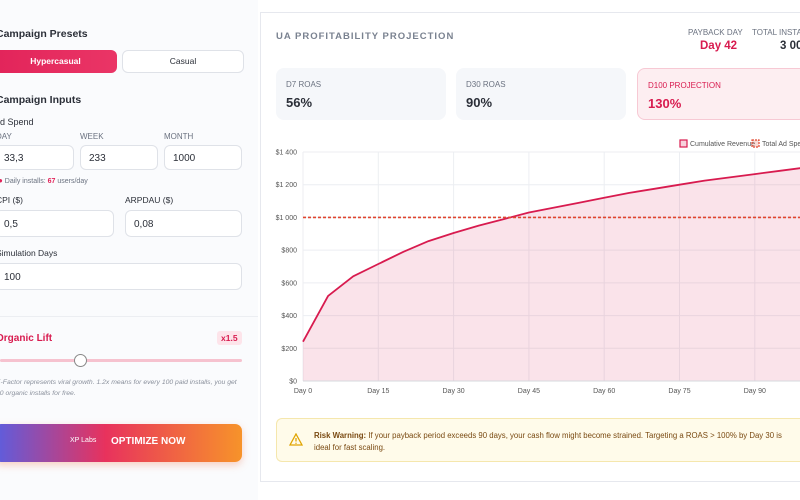  I want to click on y-tick-label: $1 000, so click(287, 218).